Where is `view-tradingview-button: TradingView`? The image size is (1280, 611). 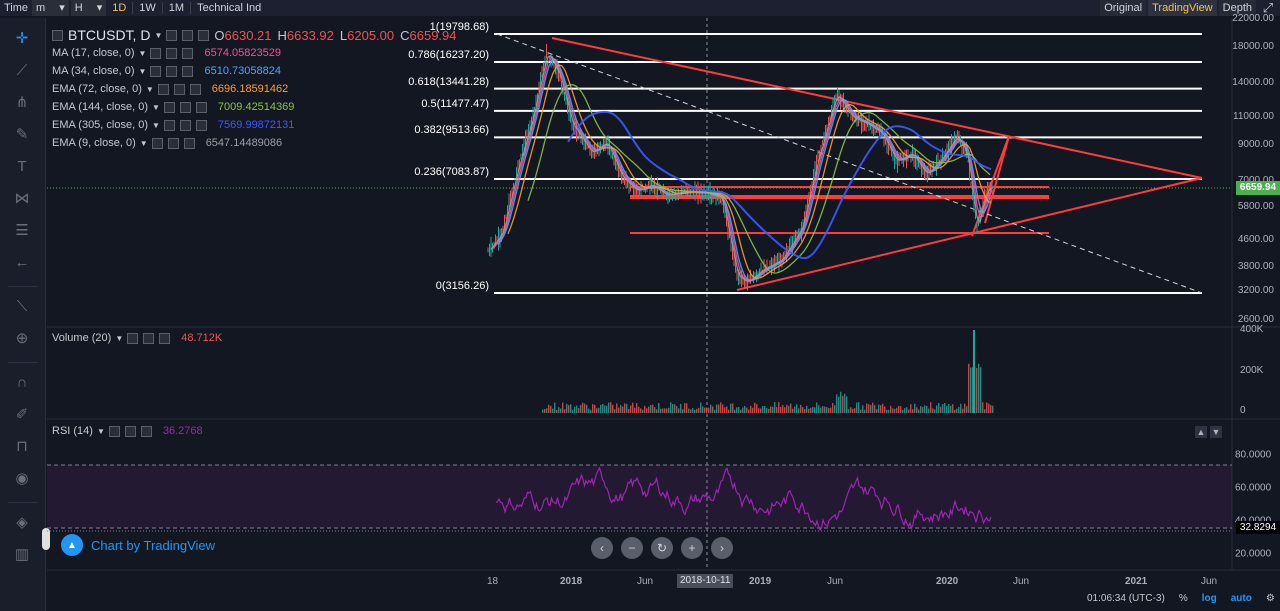 view-tradingview-button: TradingView is located at coordinates (1182, 8).